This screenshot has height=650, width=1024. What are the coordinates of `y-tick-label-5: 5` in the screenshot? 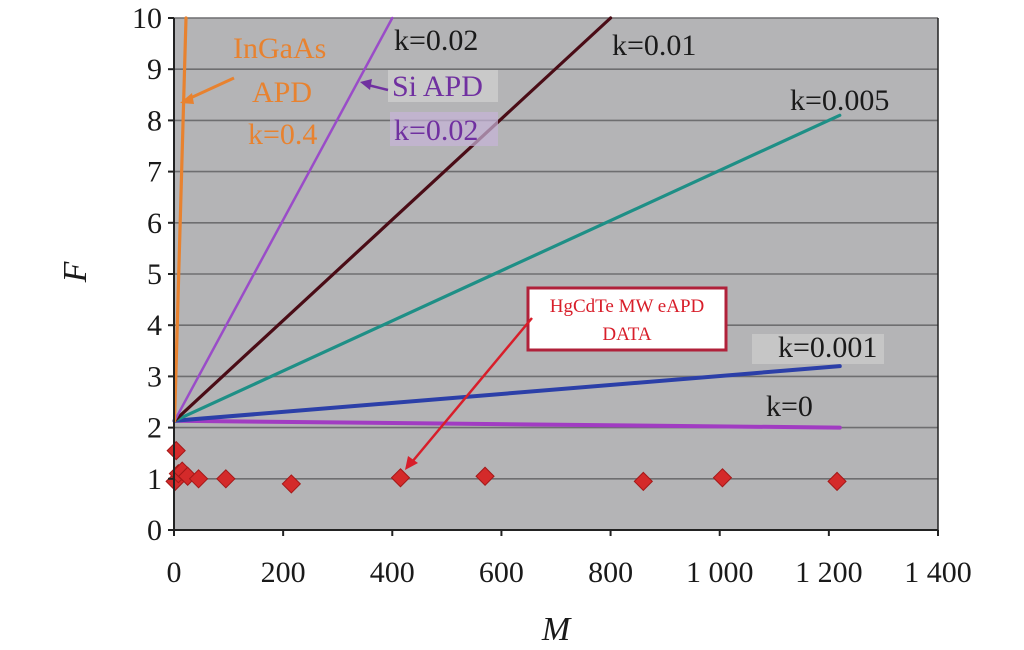 It's located at (154, 274).